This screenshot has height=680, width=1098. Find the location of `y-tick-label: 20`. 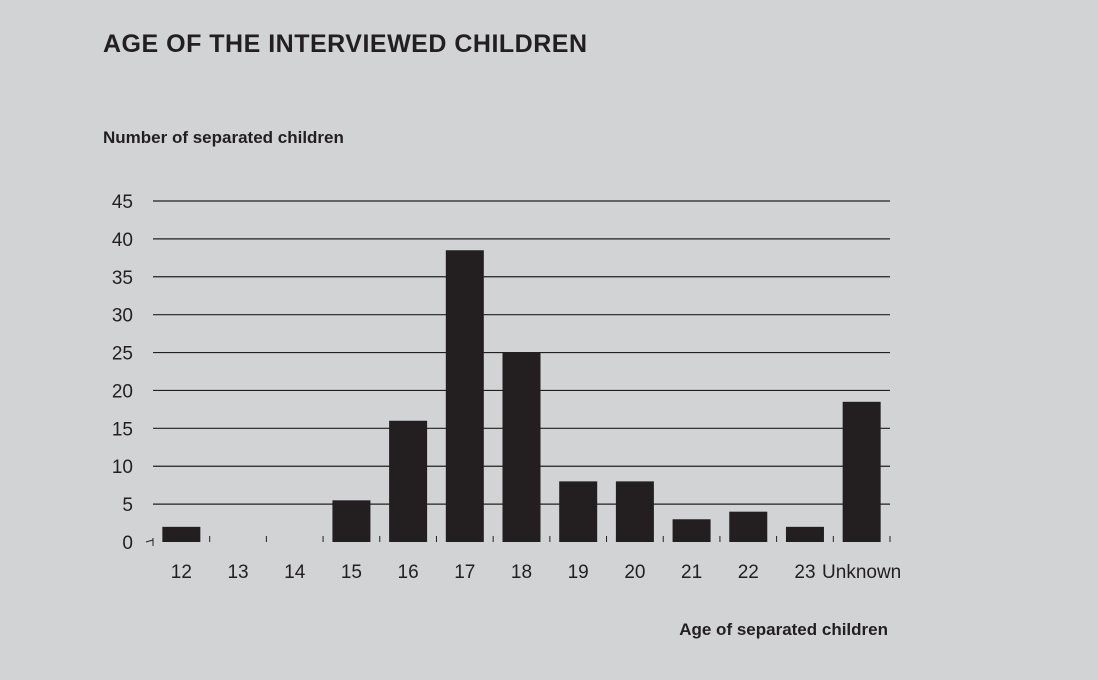

y-tick-label: 20 is located at coordinates (122, 391).